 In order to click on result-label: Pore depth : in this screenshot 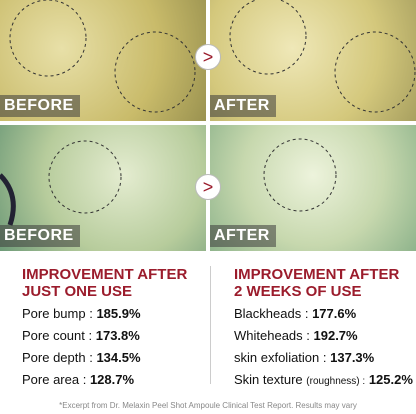, I will do `click(57, 357)`.